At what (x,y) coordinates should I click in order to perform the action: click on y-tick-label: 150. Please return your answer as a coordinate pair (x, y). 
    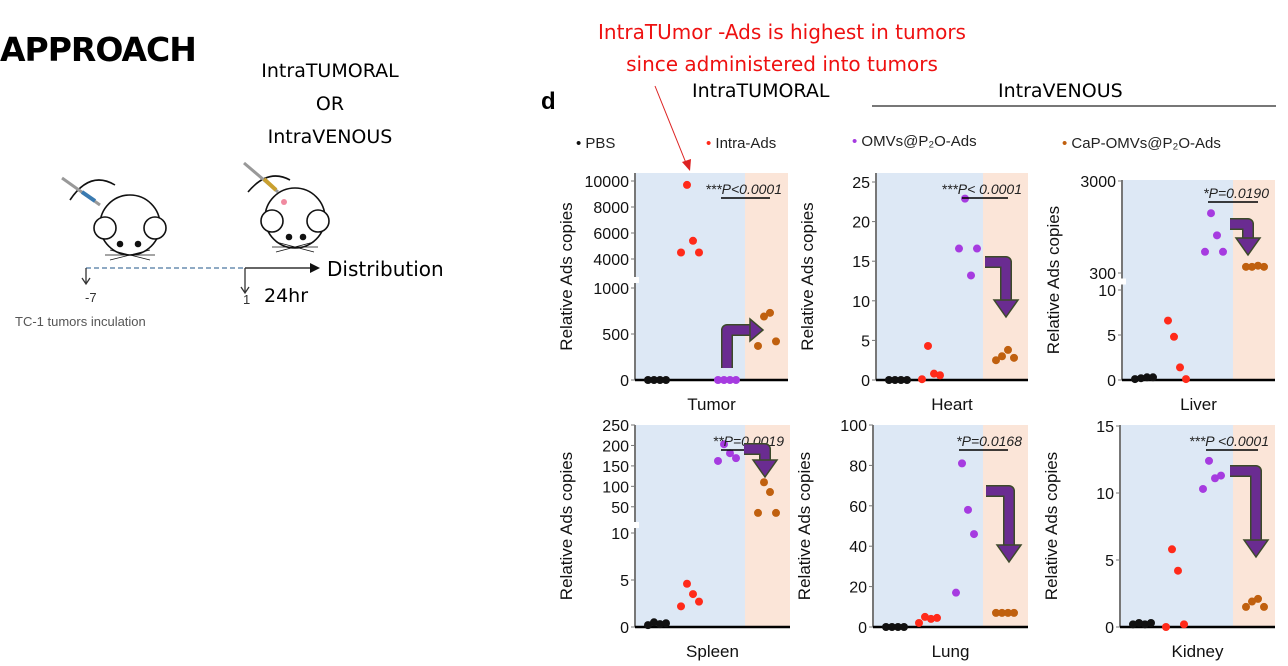
    Looking at the image, I should click on (615, 467).